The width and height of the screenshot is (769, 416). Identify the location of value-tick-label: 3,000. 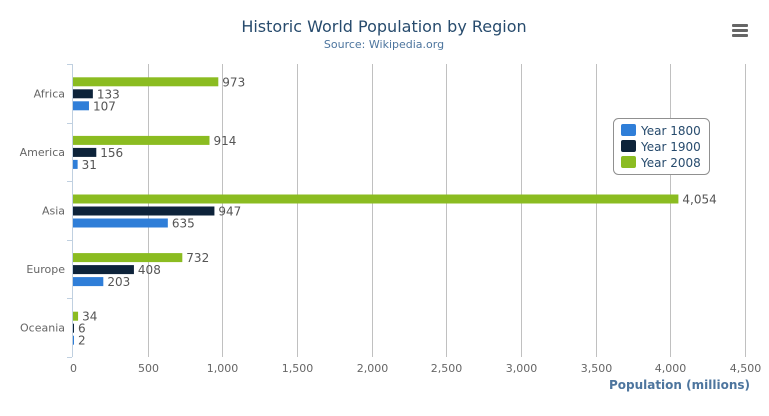
(522, 368).